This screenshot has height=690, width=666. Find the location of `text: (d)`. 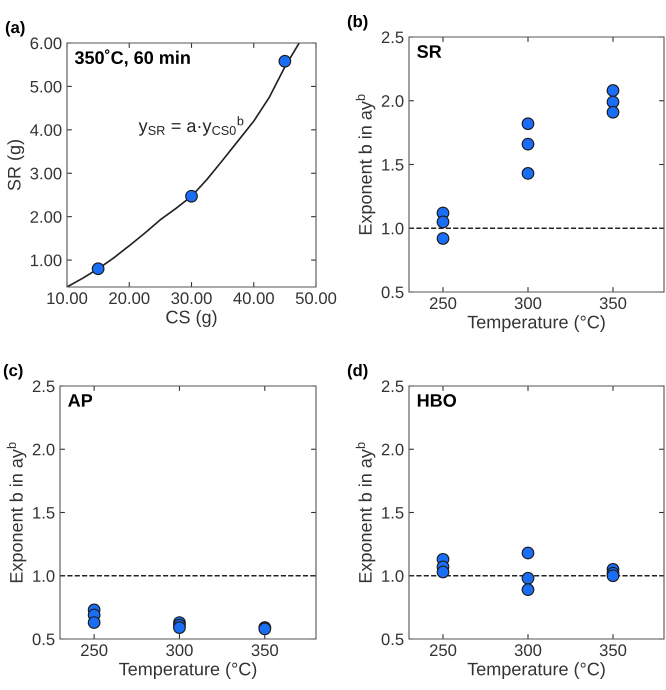

text: (d) is located at coordinates (358, 372).